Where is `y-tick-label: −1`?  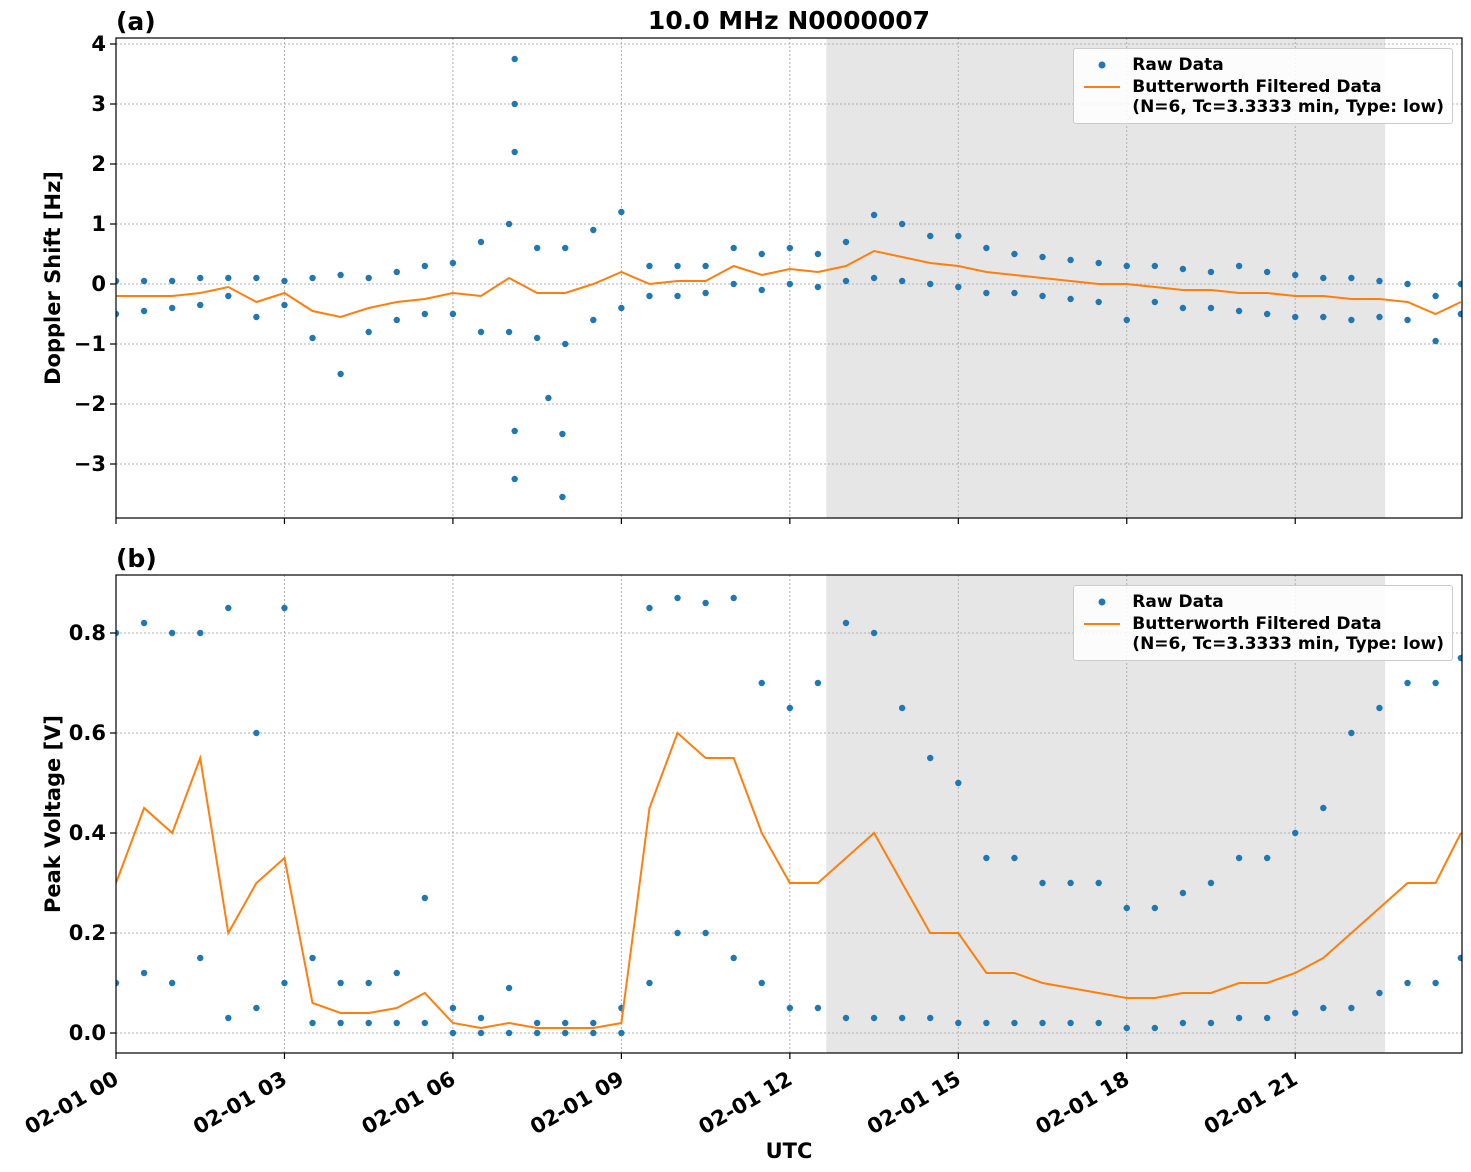 y-tick-label: −1 is located at coordinates (90, 344).